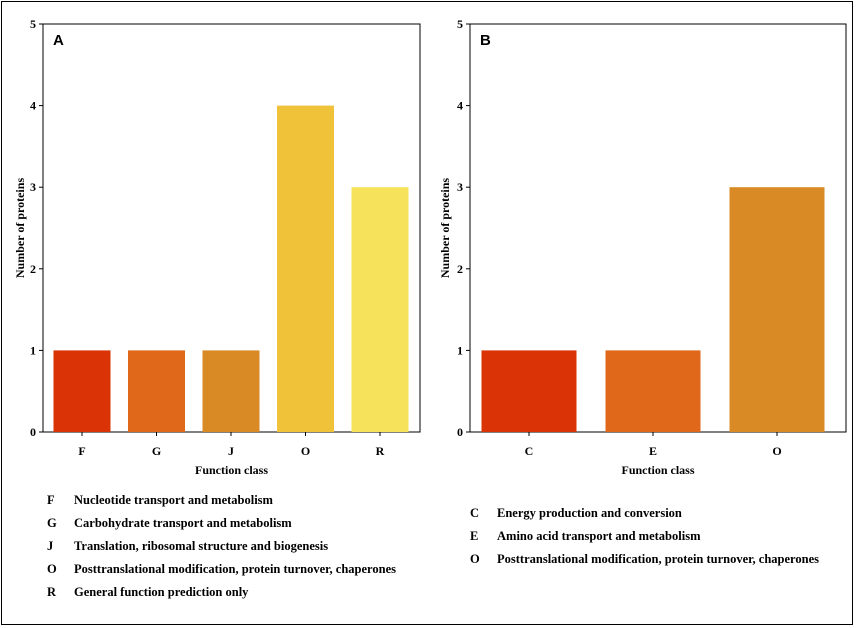 This screenshot has height=628, width=856. I want to click on y-tick-label-a-0: 0, so click(33, 432).